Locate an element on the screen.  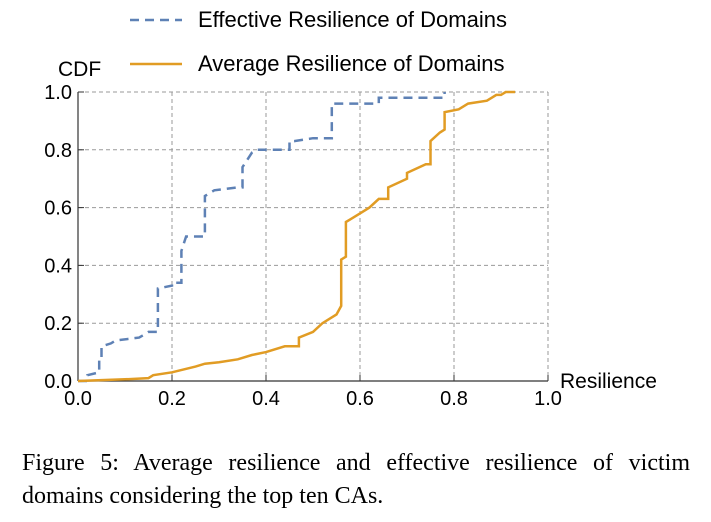
y-tick-label: 0.4 is located at coordinates (58, 266).